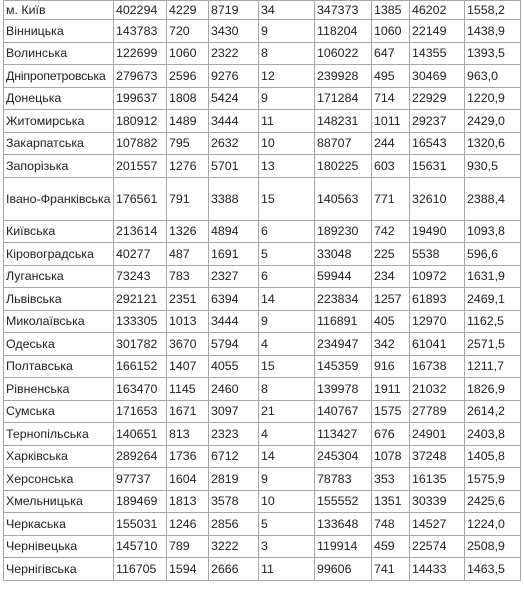  I want to click on value-cell-2: 4229, so click(187, 10).